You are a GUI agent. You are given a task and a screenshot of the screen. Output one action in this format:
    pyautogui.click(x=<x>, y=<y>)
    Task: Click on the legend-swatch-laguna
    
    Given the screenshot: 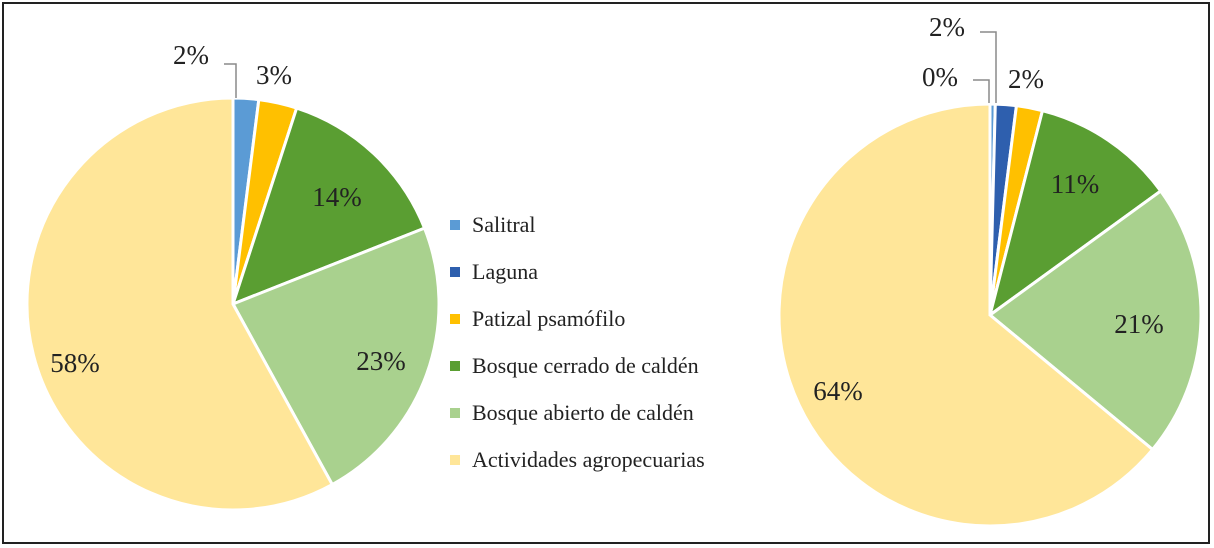 What is the action you would take?
    pyautogui.click(x=455, y=272)
    